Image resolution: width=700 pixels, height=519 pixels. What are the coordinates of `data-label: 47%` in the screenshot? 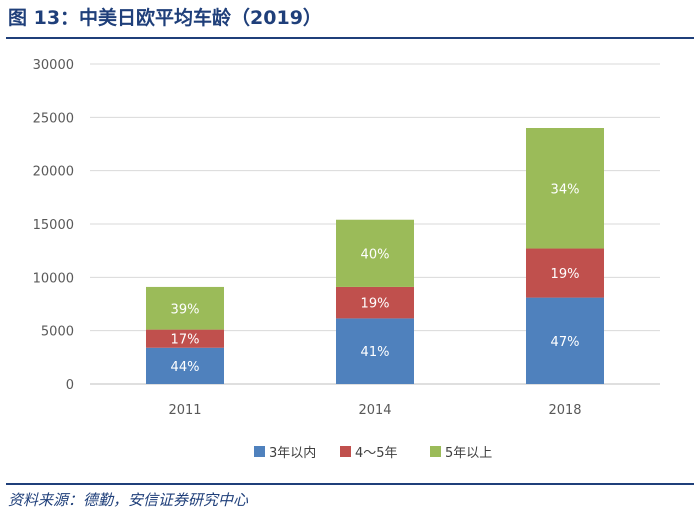 It's located at (565, 342).